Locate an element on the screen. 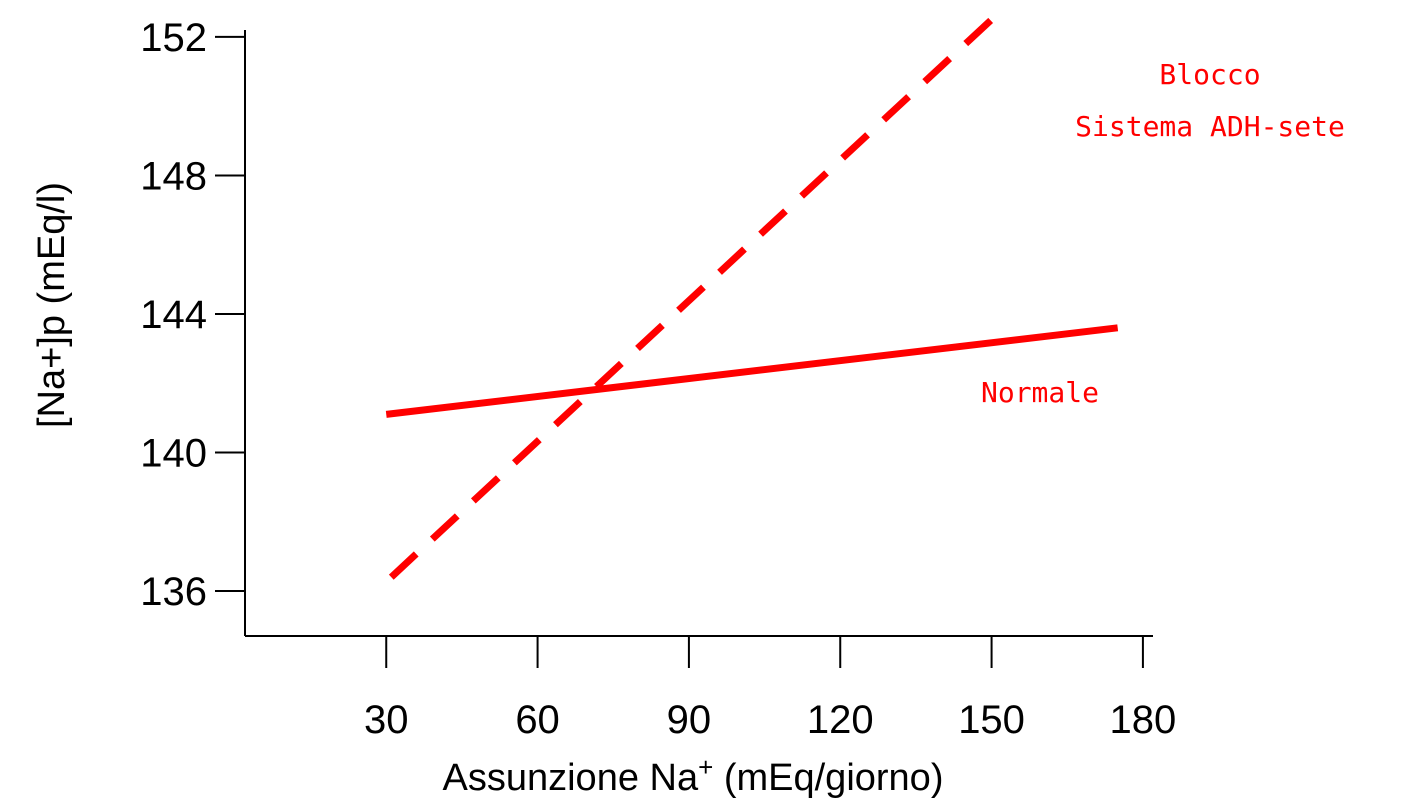 This screenshot has height=804, width=1411. y-tick-label: 144 is located at coordinates (173, 315).